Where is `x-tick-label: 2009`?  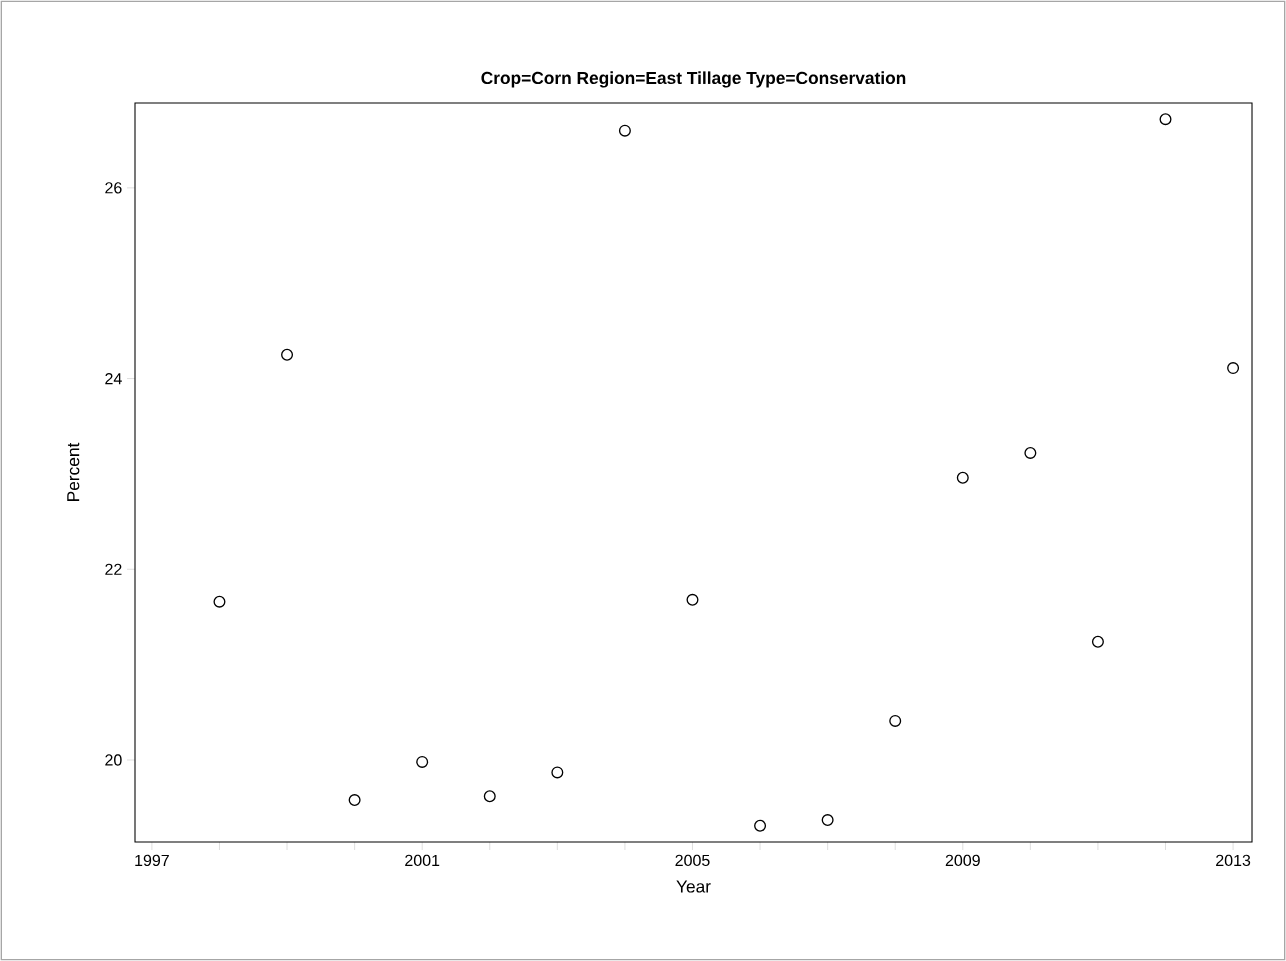
x-tick-label: 2009 is located at coordinates (962, 860).